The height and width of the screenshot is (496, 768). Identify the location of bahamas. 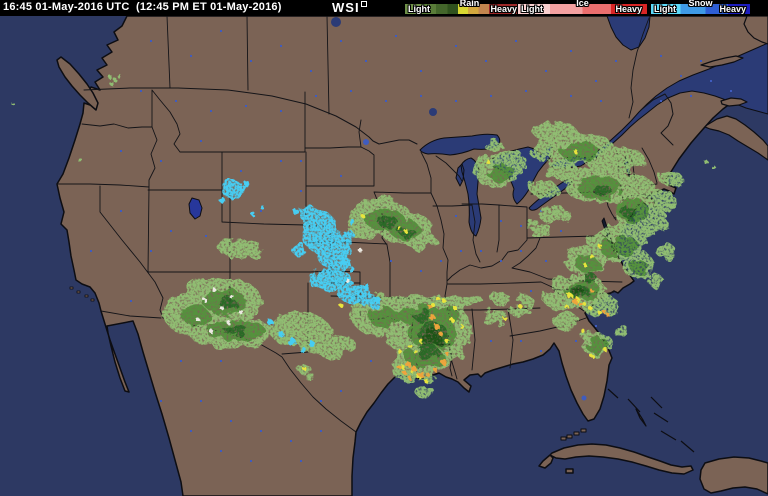
(651, 420).